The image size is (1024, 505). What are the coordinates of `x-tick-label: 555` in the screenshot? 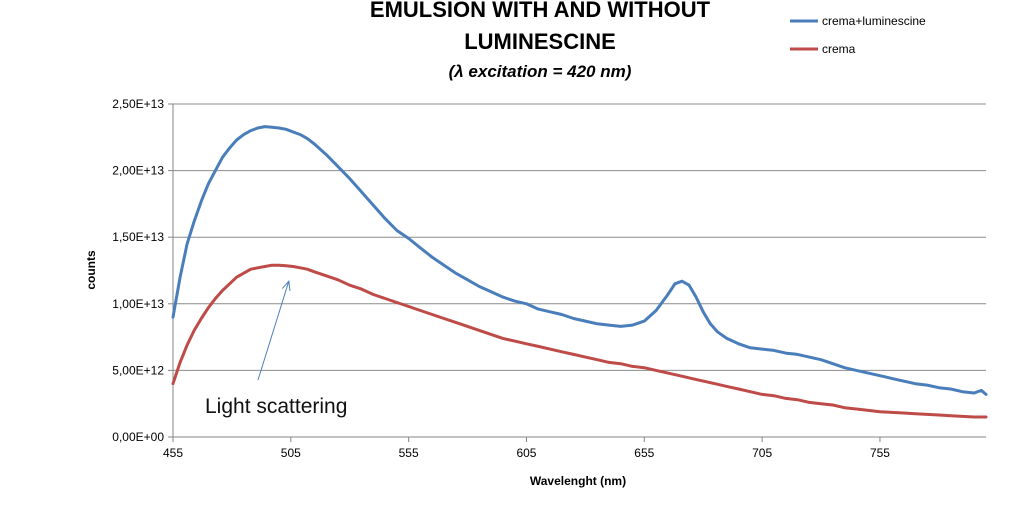 It's located at (409, 453).